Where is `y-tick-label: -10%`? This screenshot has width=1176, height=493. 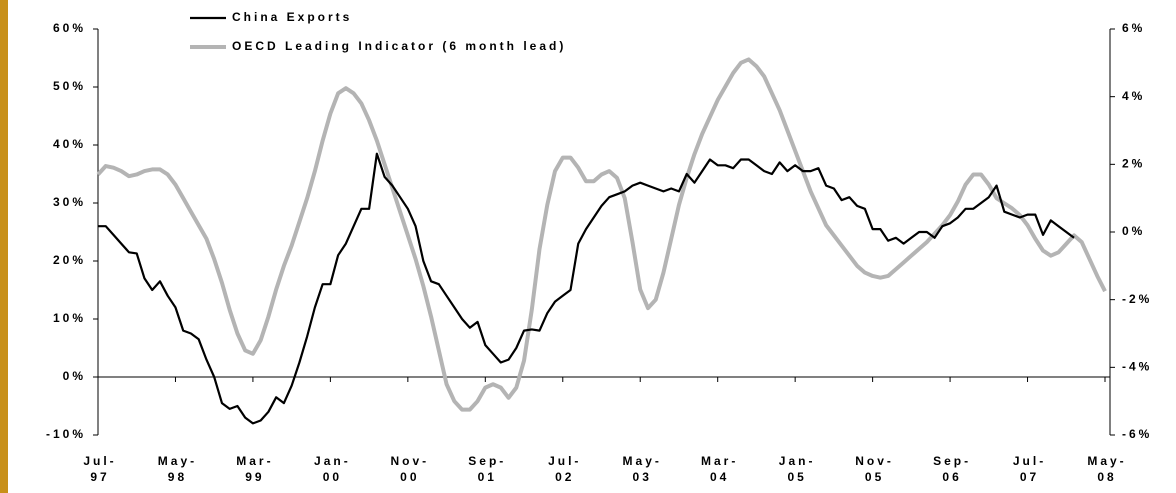 y-tick-label: -10% is located at coordinates (66, 434).